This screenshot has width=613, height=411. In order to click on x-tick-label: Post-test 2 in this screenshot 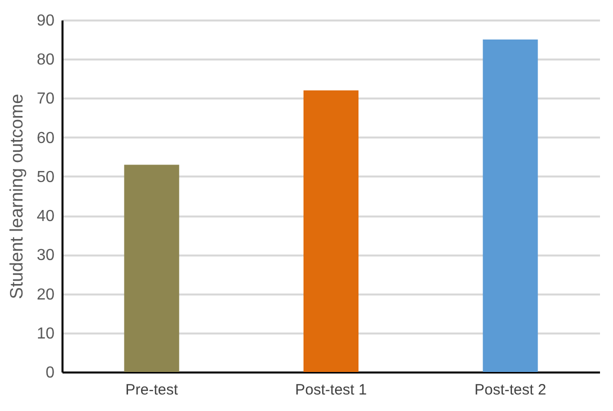, I will do `click(510, 390)`.